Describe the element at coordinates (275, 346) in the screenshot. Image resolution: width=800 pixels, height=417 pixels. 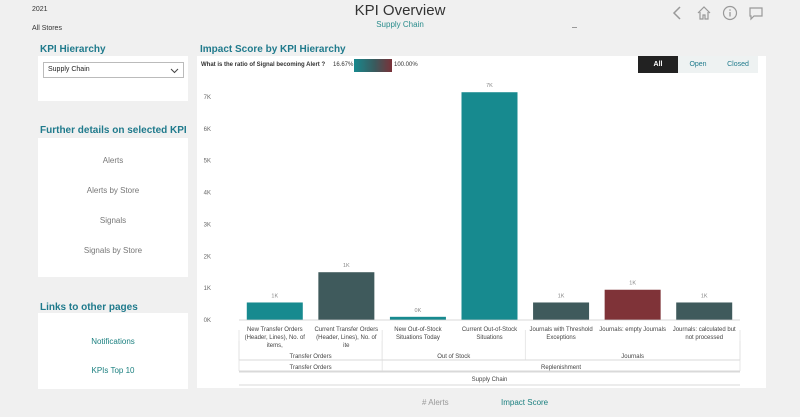
I see `category-label: items,` at that location.